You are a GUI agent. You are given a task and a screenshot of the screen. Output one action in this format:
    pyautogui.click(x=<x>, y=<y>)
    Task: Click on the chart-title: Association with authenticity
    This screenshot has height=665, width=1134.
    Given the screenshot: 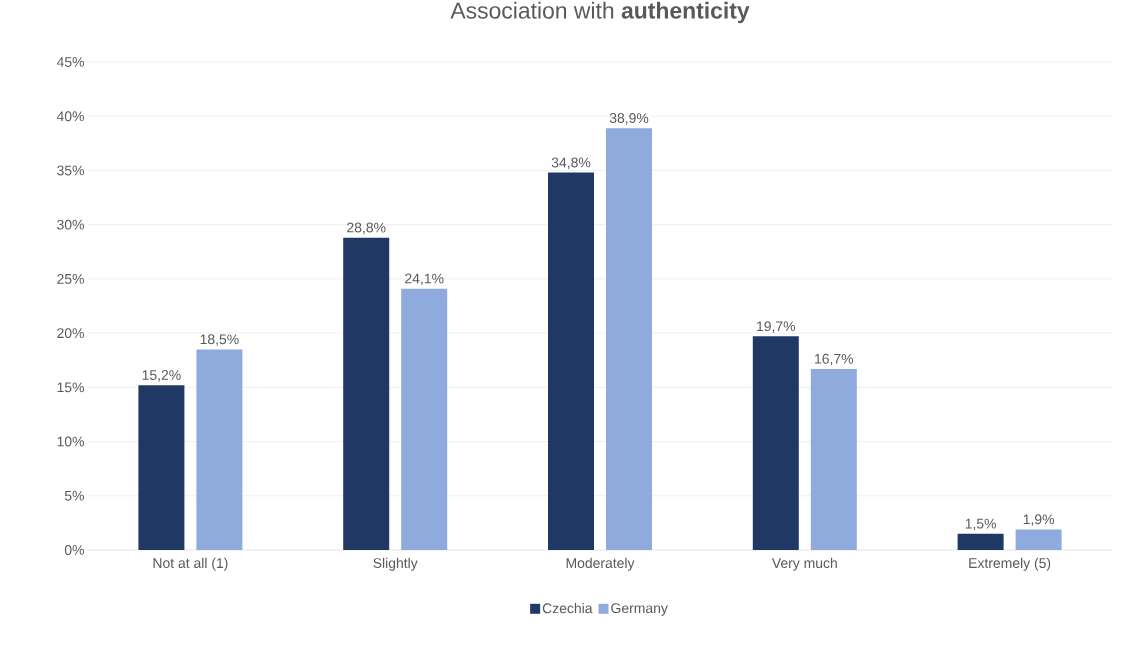 What is the action you would take?
    pyautogui.click(x=600, y=12)
    